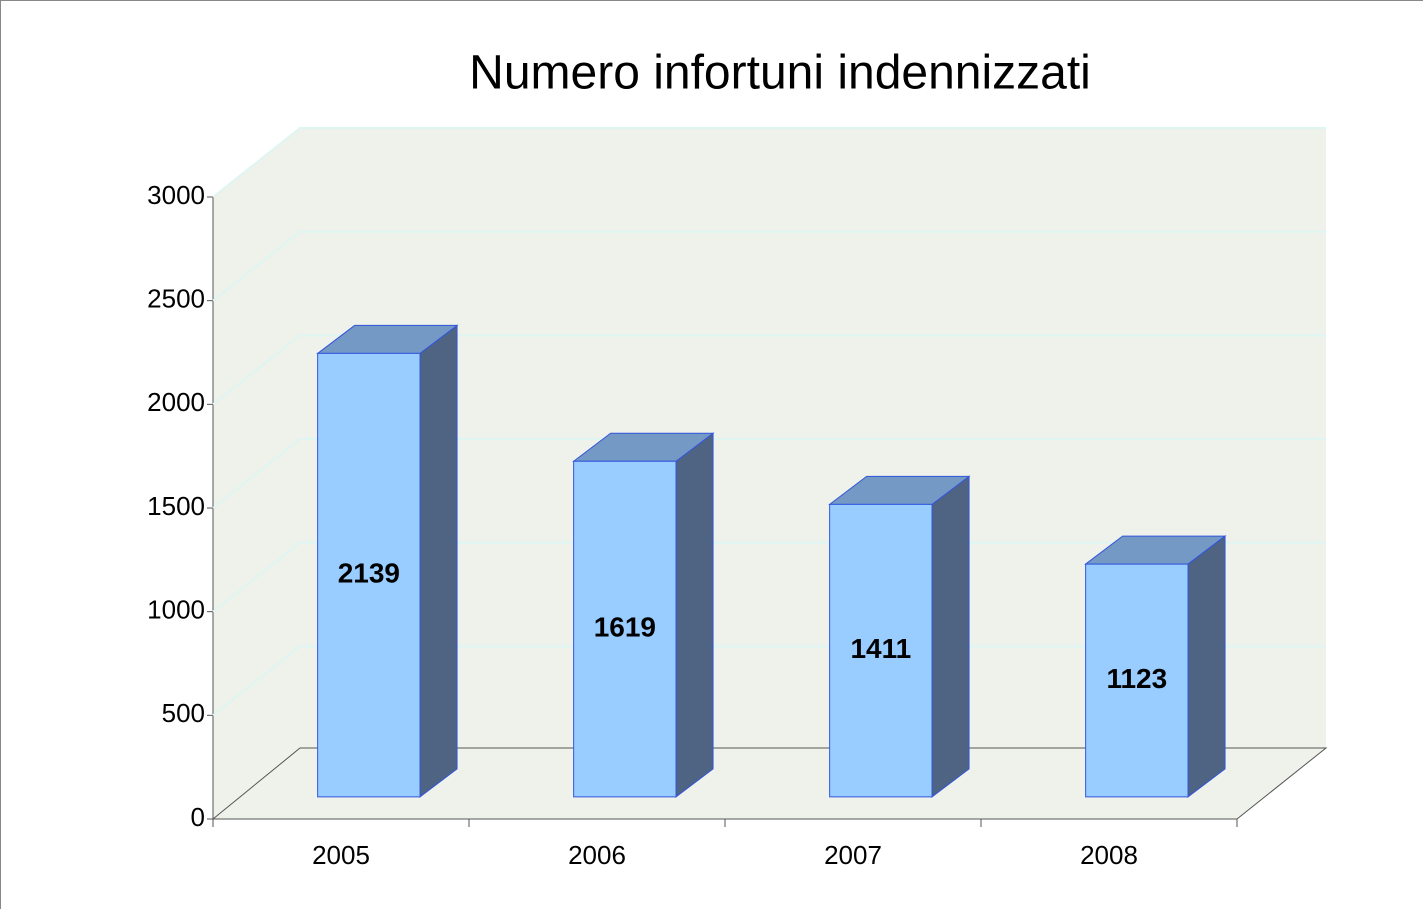  Describe the element at coordinates (341, 855) in the screenshot. I see `x-tick-label: 2005` at that location.